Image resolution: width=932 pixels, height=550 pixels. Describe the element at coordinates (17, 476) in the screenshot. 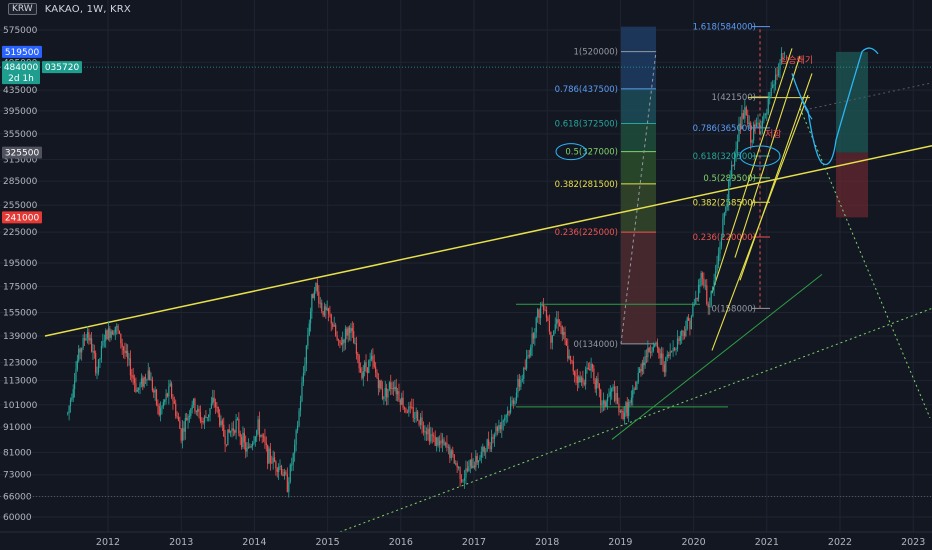

I see `y-tick-label: 73000` at that location.